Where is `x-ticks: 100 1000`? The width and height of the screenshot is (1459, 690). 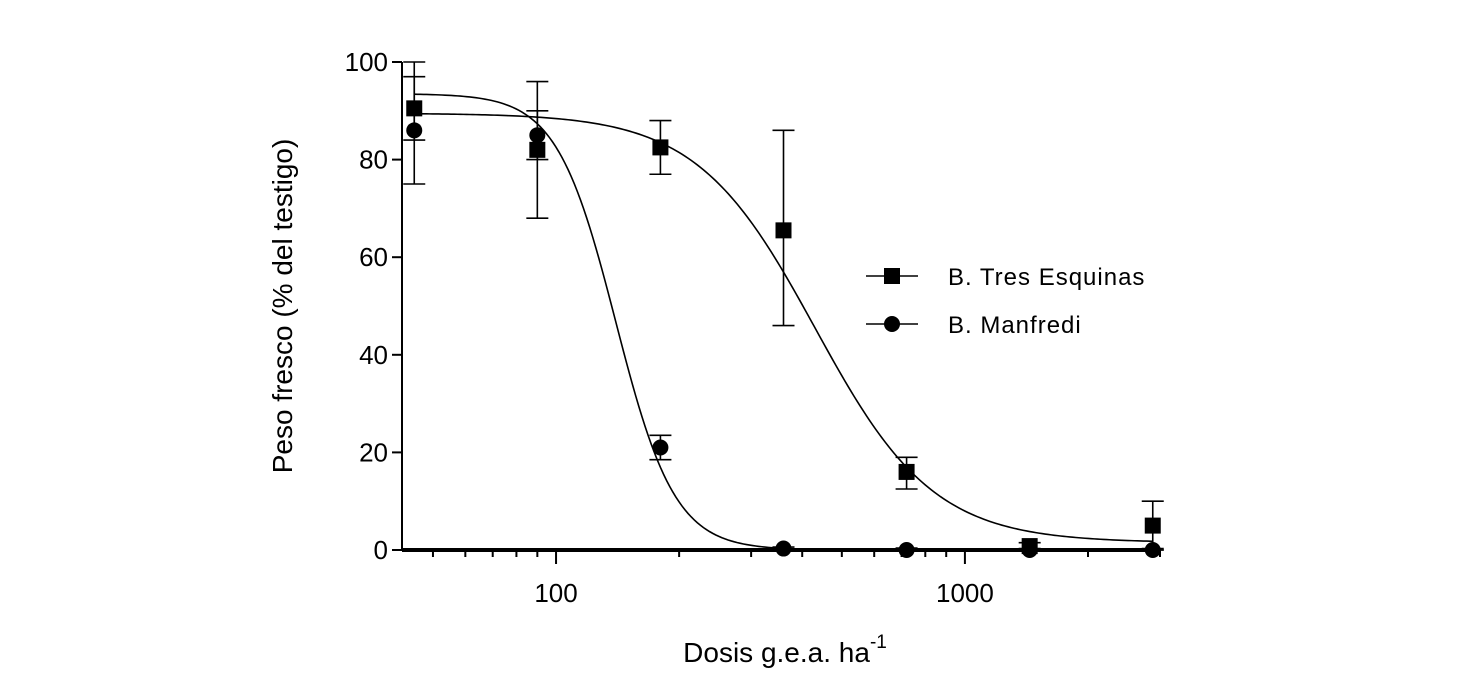
x-ticks: 100 1000 is located at coordinates (796, 579).